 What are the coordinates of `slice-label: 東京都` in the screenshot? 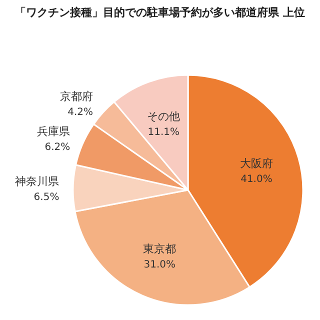 It's located at (159, 249).